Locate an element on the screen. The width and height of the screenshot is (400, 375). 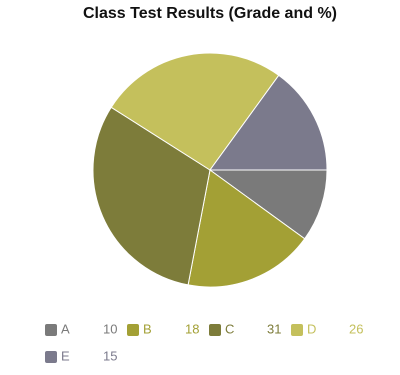
legend-label: A is located at coordinates (65, 328).